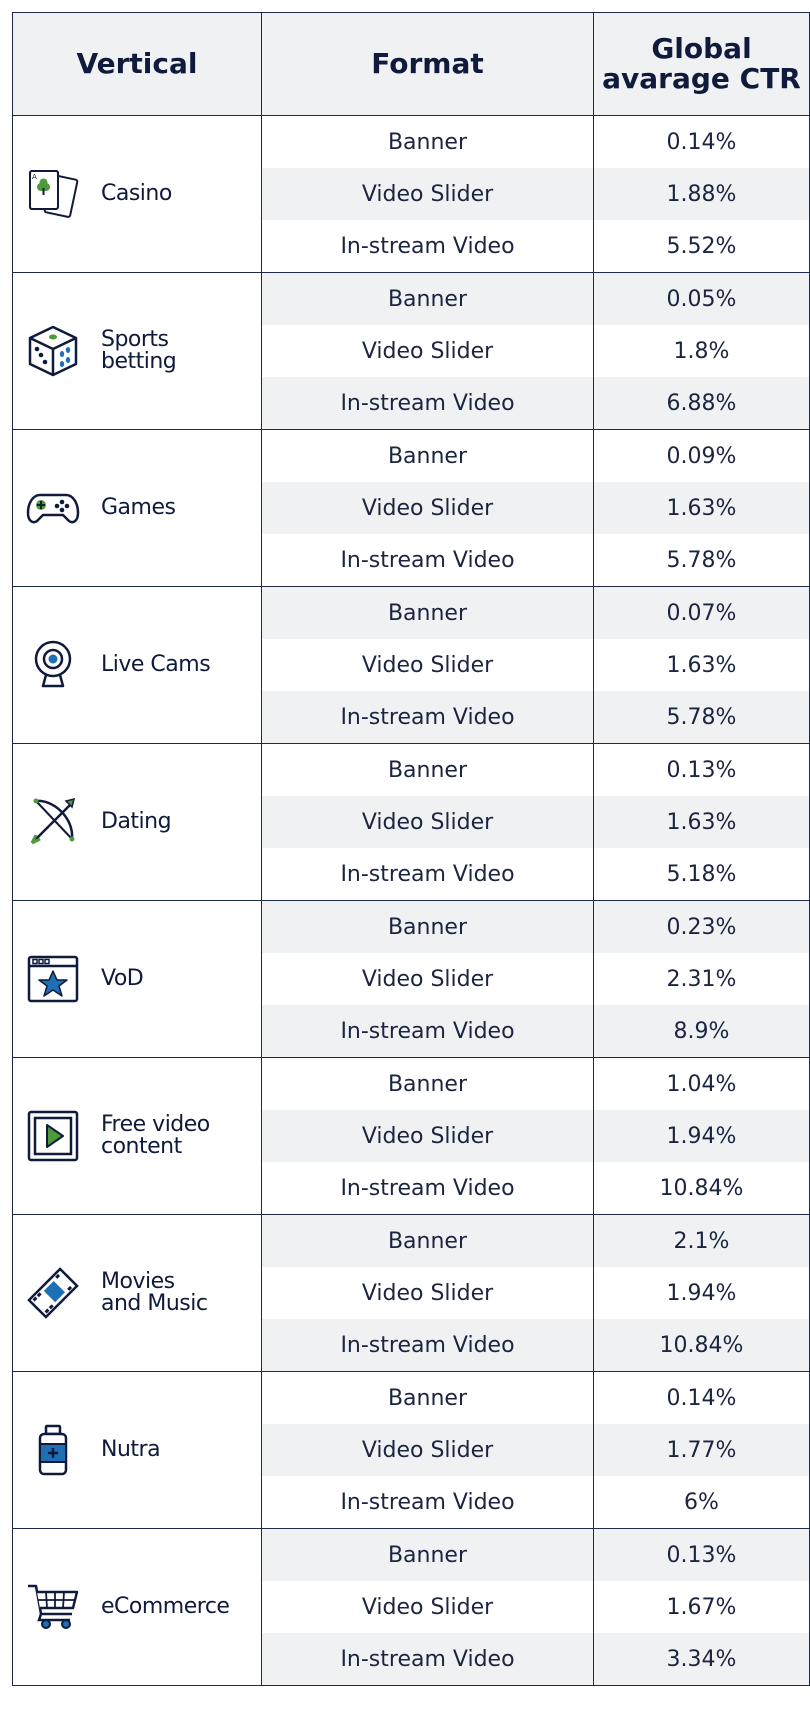 The image size is (810, 1727). Describe the element at coordinates (53, 508) in the screenshot. I see `gamepad-icon` at that location.